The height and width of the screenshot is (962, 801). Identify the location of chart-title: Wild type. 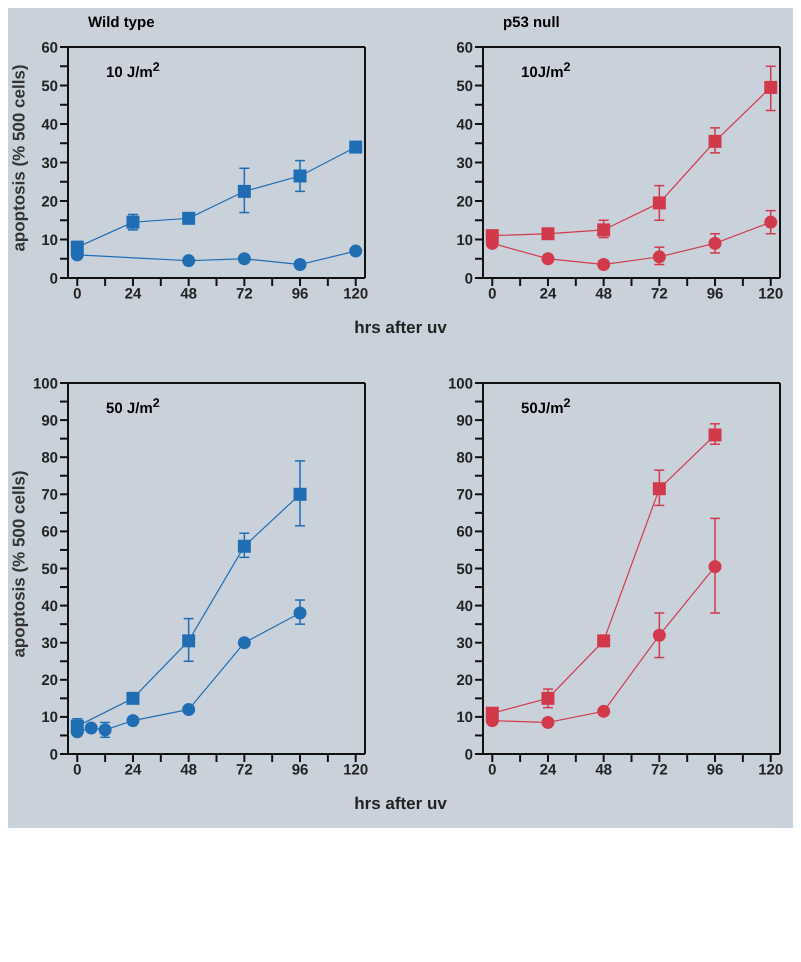
(121, 23).